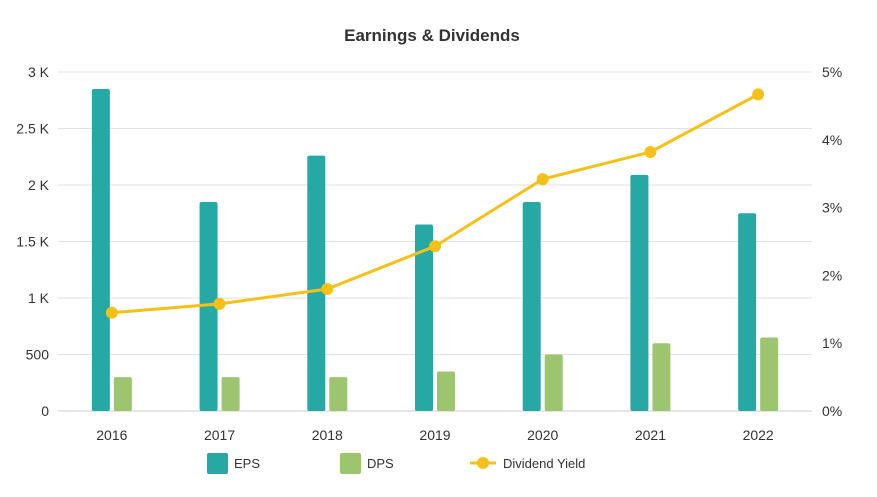 The height and width of the screenshot is (497, 877). I want to click on y-right-tick-label: 1%, so click(832, 343).